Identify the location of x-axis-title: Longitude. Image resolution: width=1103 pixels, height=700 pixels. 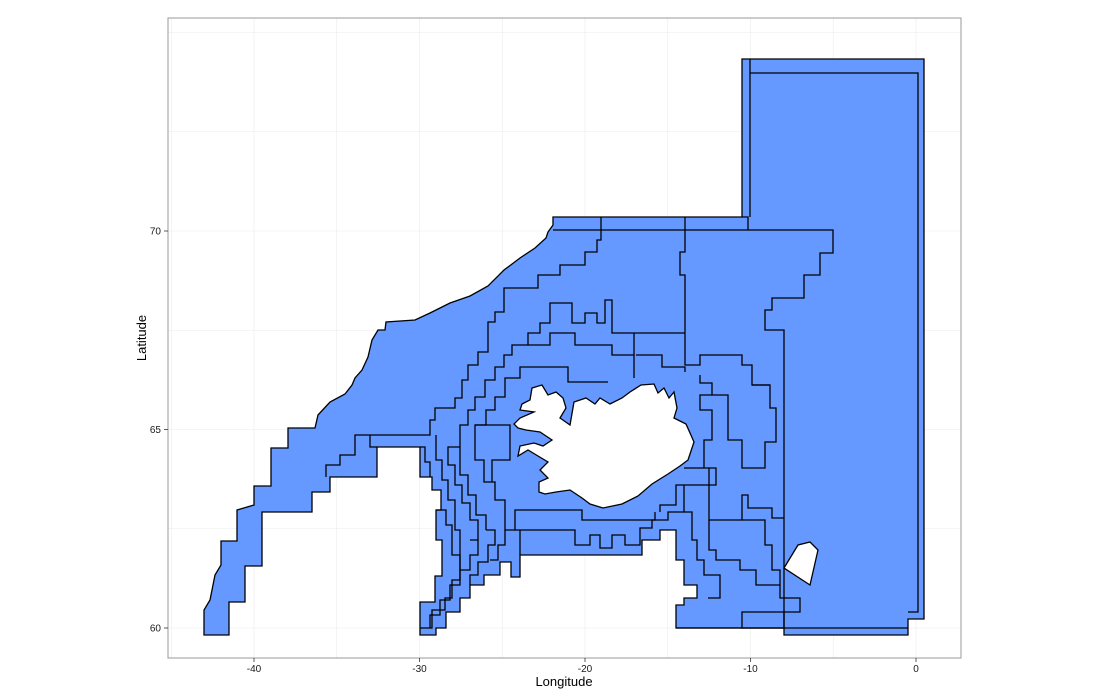
(563, 681).